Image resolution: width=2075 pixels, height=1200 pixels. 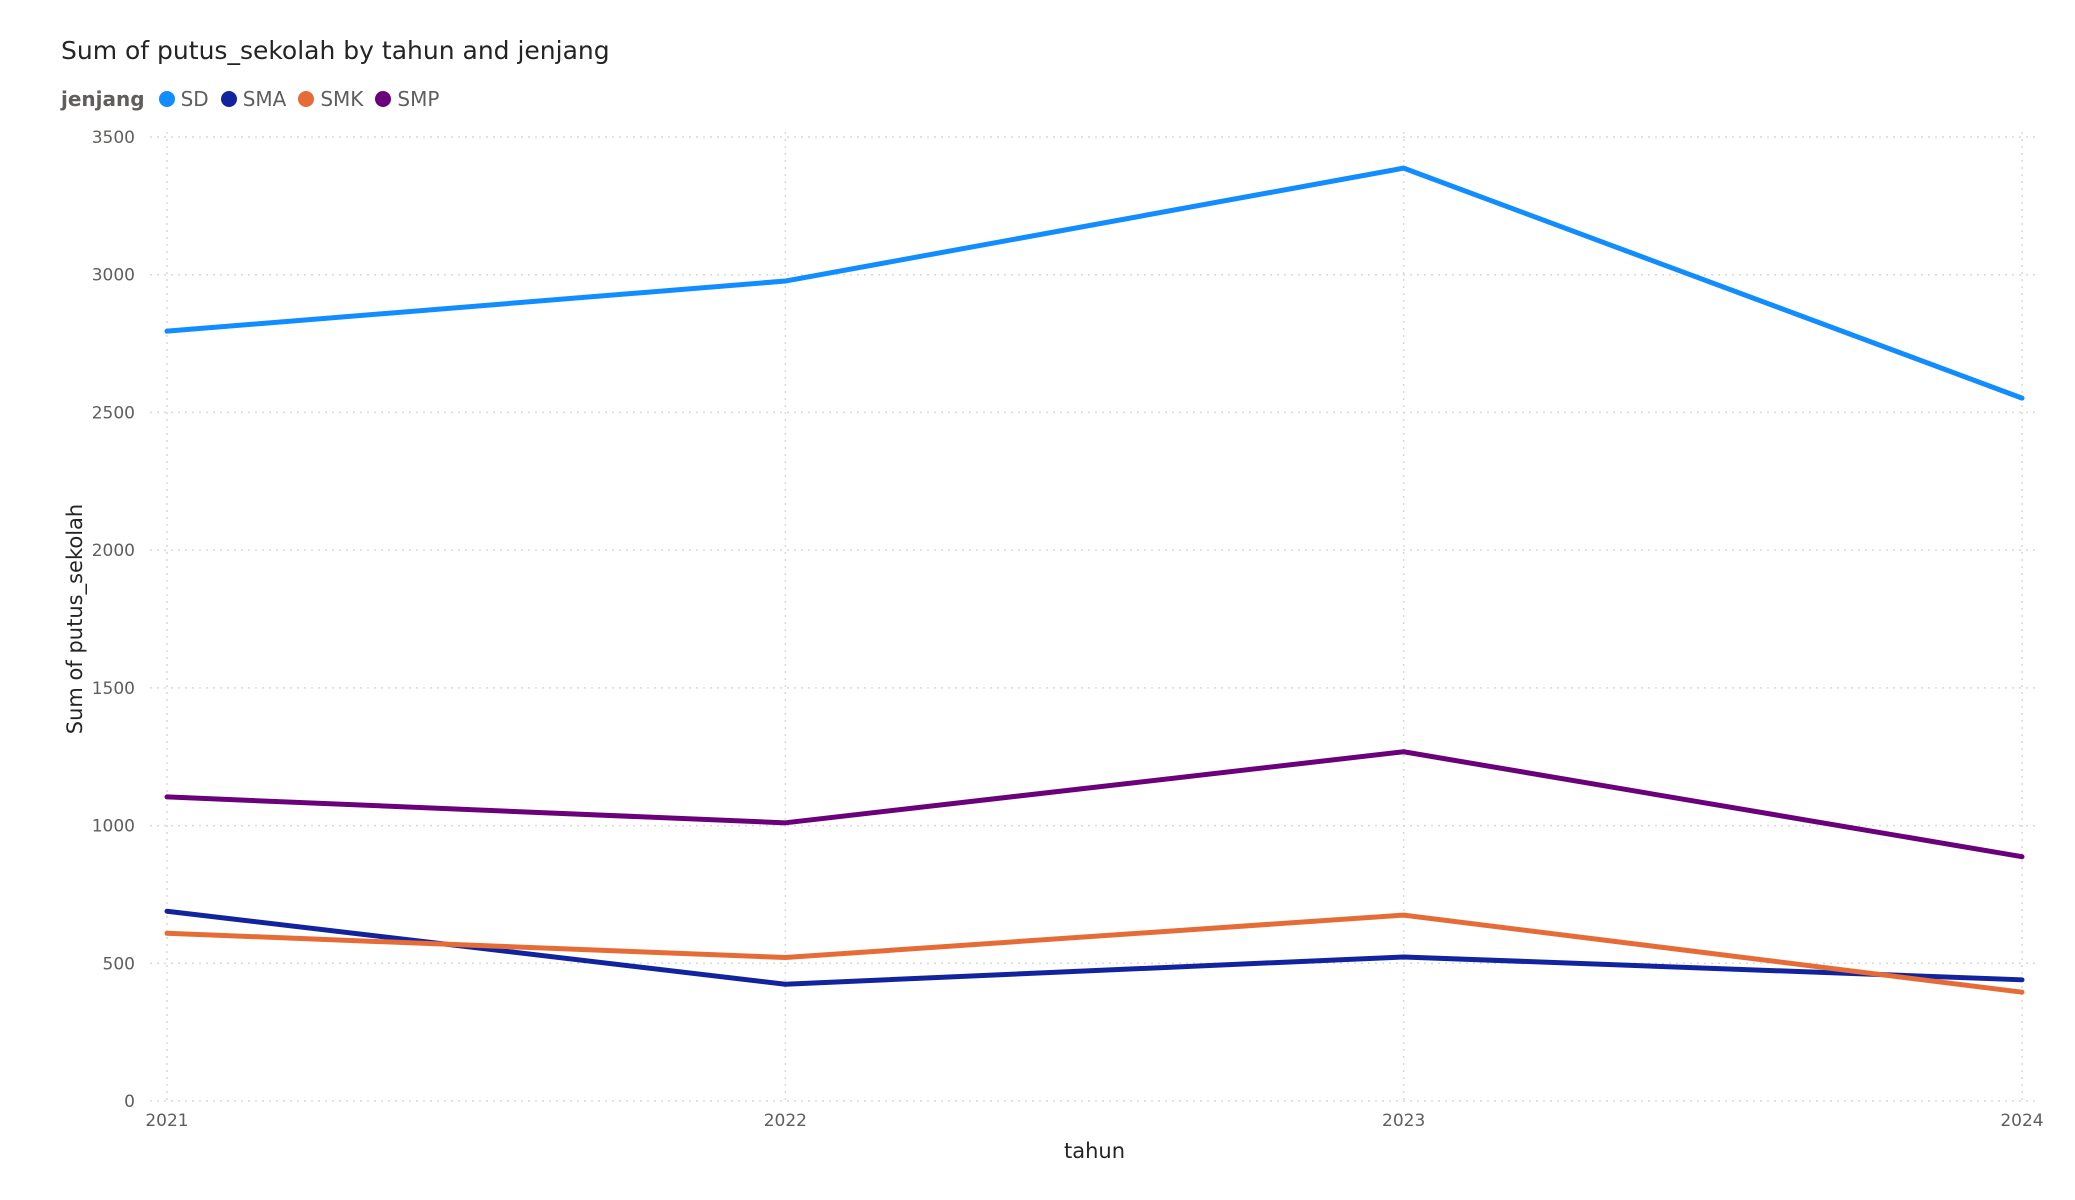 I want to click on y-tick-label: 3000, so click(x=113, y=276).